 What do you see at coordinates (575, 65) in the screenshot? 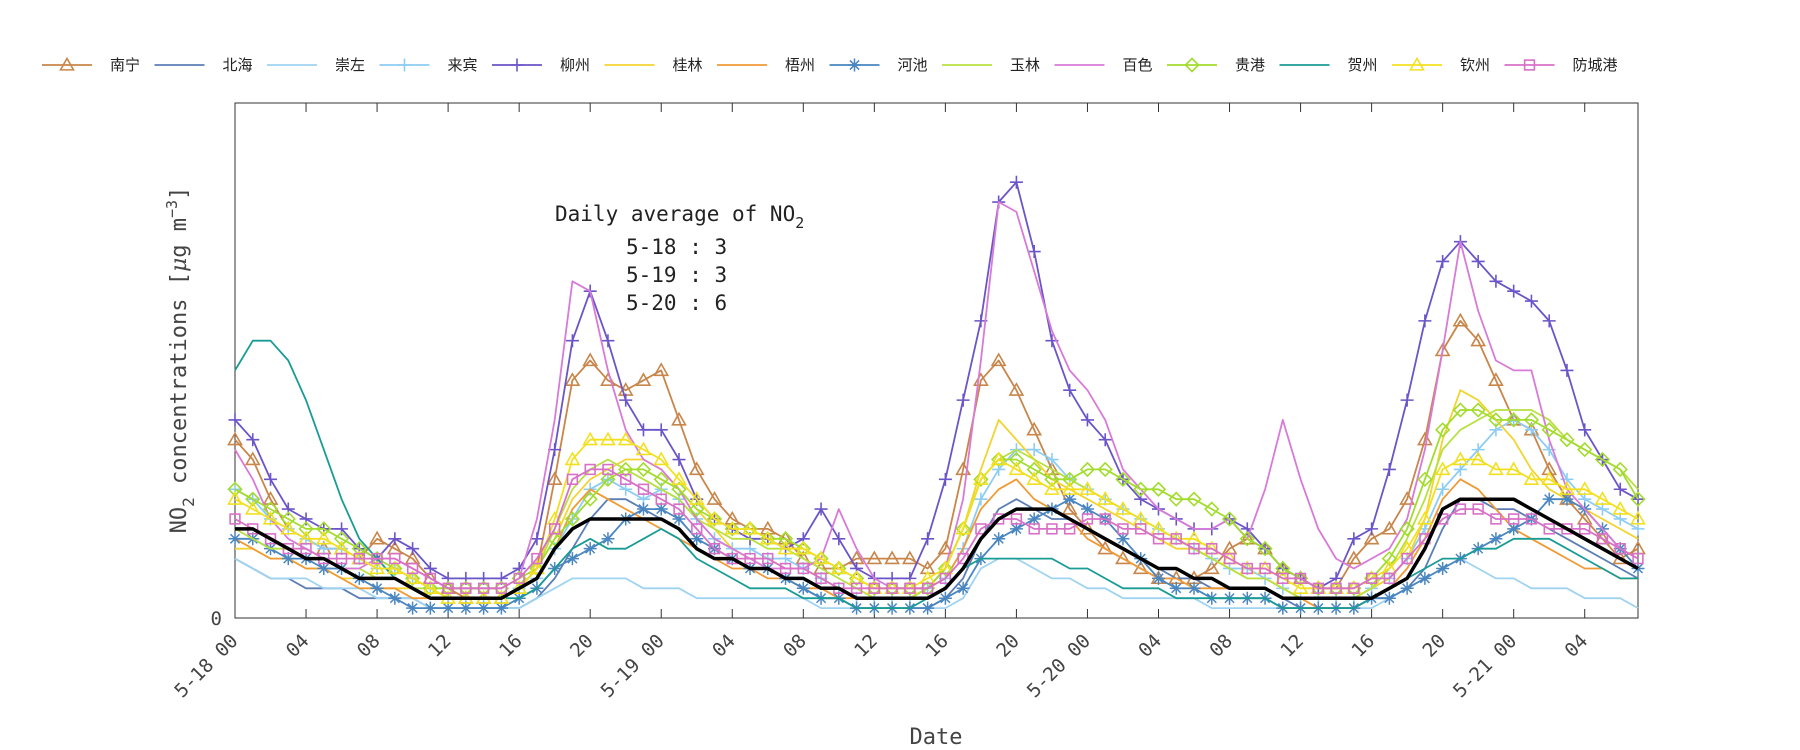
I see `legend-label: 柳州` at bounding box center [575, 65].